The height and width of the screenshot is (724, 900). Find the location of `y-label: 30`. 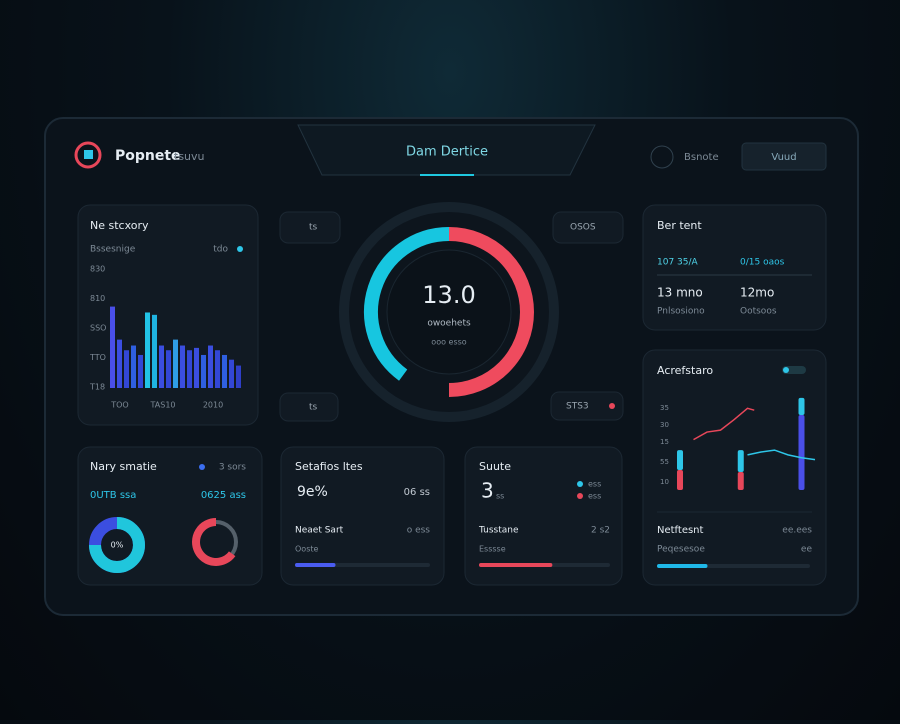

y-label: 30 is located at coordinates (664, 425).